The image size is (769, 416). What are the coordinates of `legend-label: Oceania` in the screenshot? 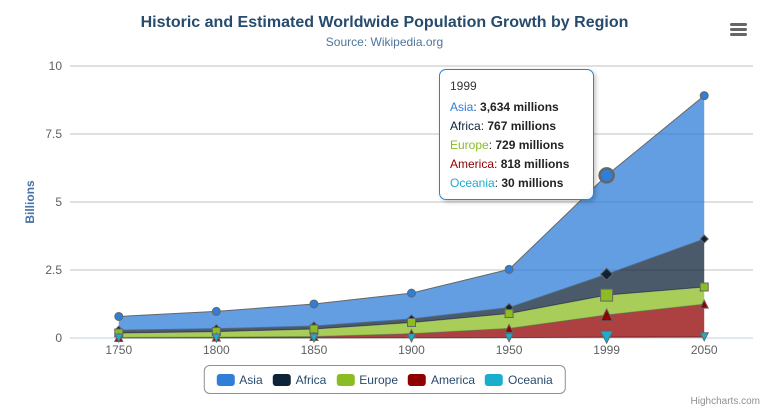 It's located at (530, 379).